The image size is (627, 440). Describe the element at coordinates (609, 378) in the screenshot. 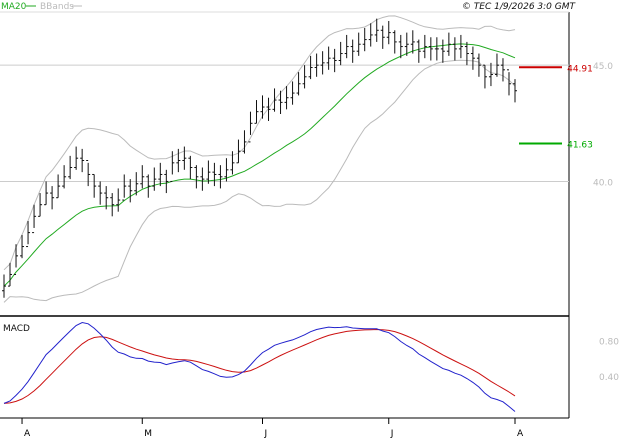

I see `macd-tick-label: 0.40` at that location.